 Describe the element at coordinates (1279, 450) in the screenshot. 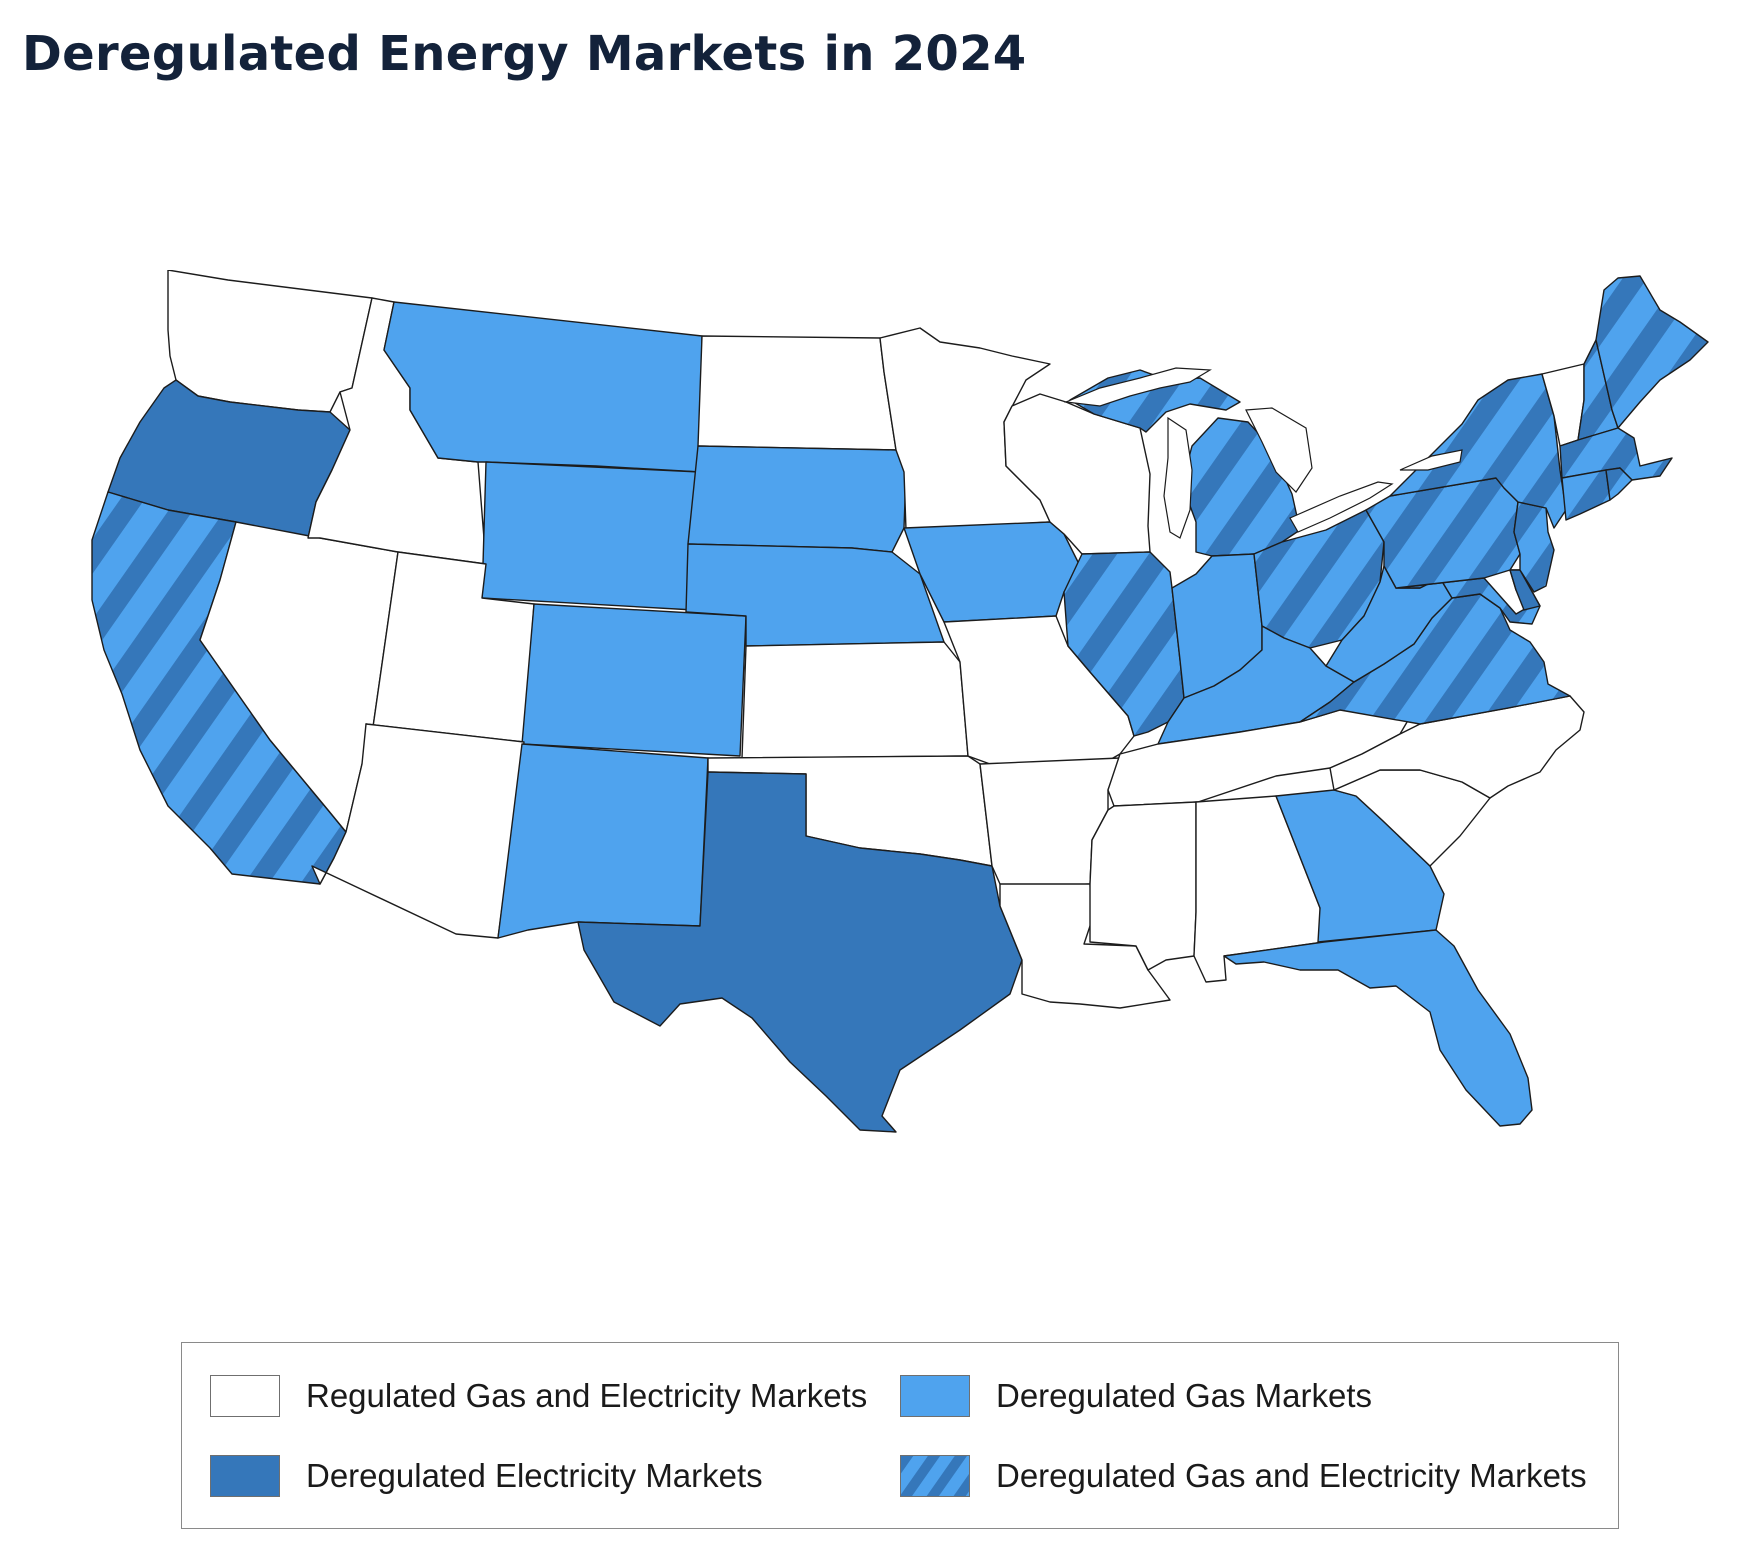

I see `lake-huron` at that location.